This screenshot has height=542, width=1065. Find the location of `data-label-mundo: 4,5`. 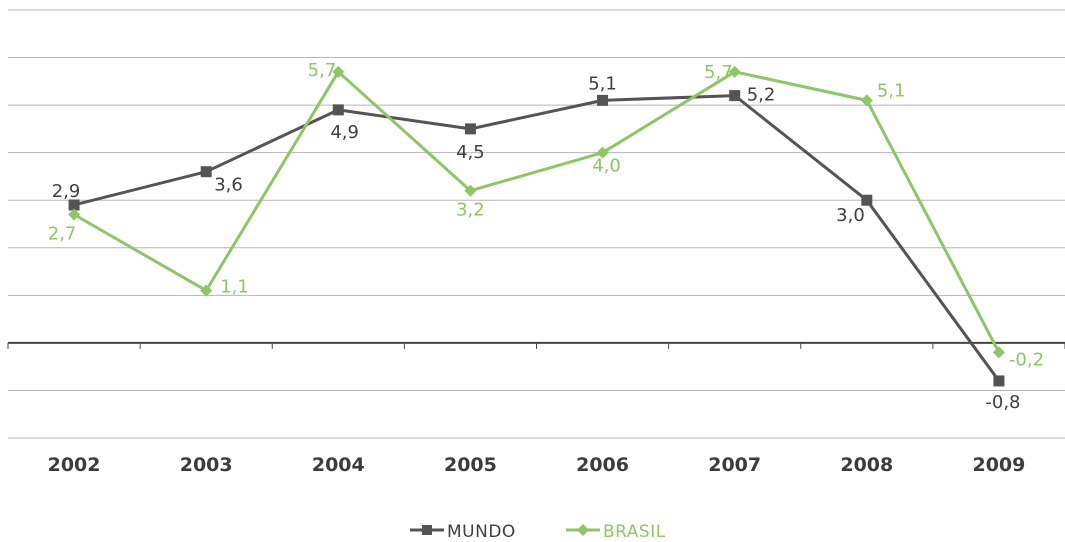

data-label-mundo: 4,5 is located at coordinates (470, 152).